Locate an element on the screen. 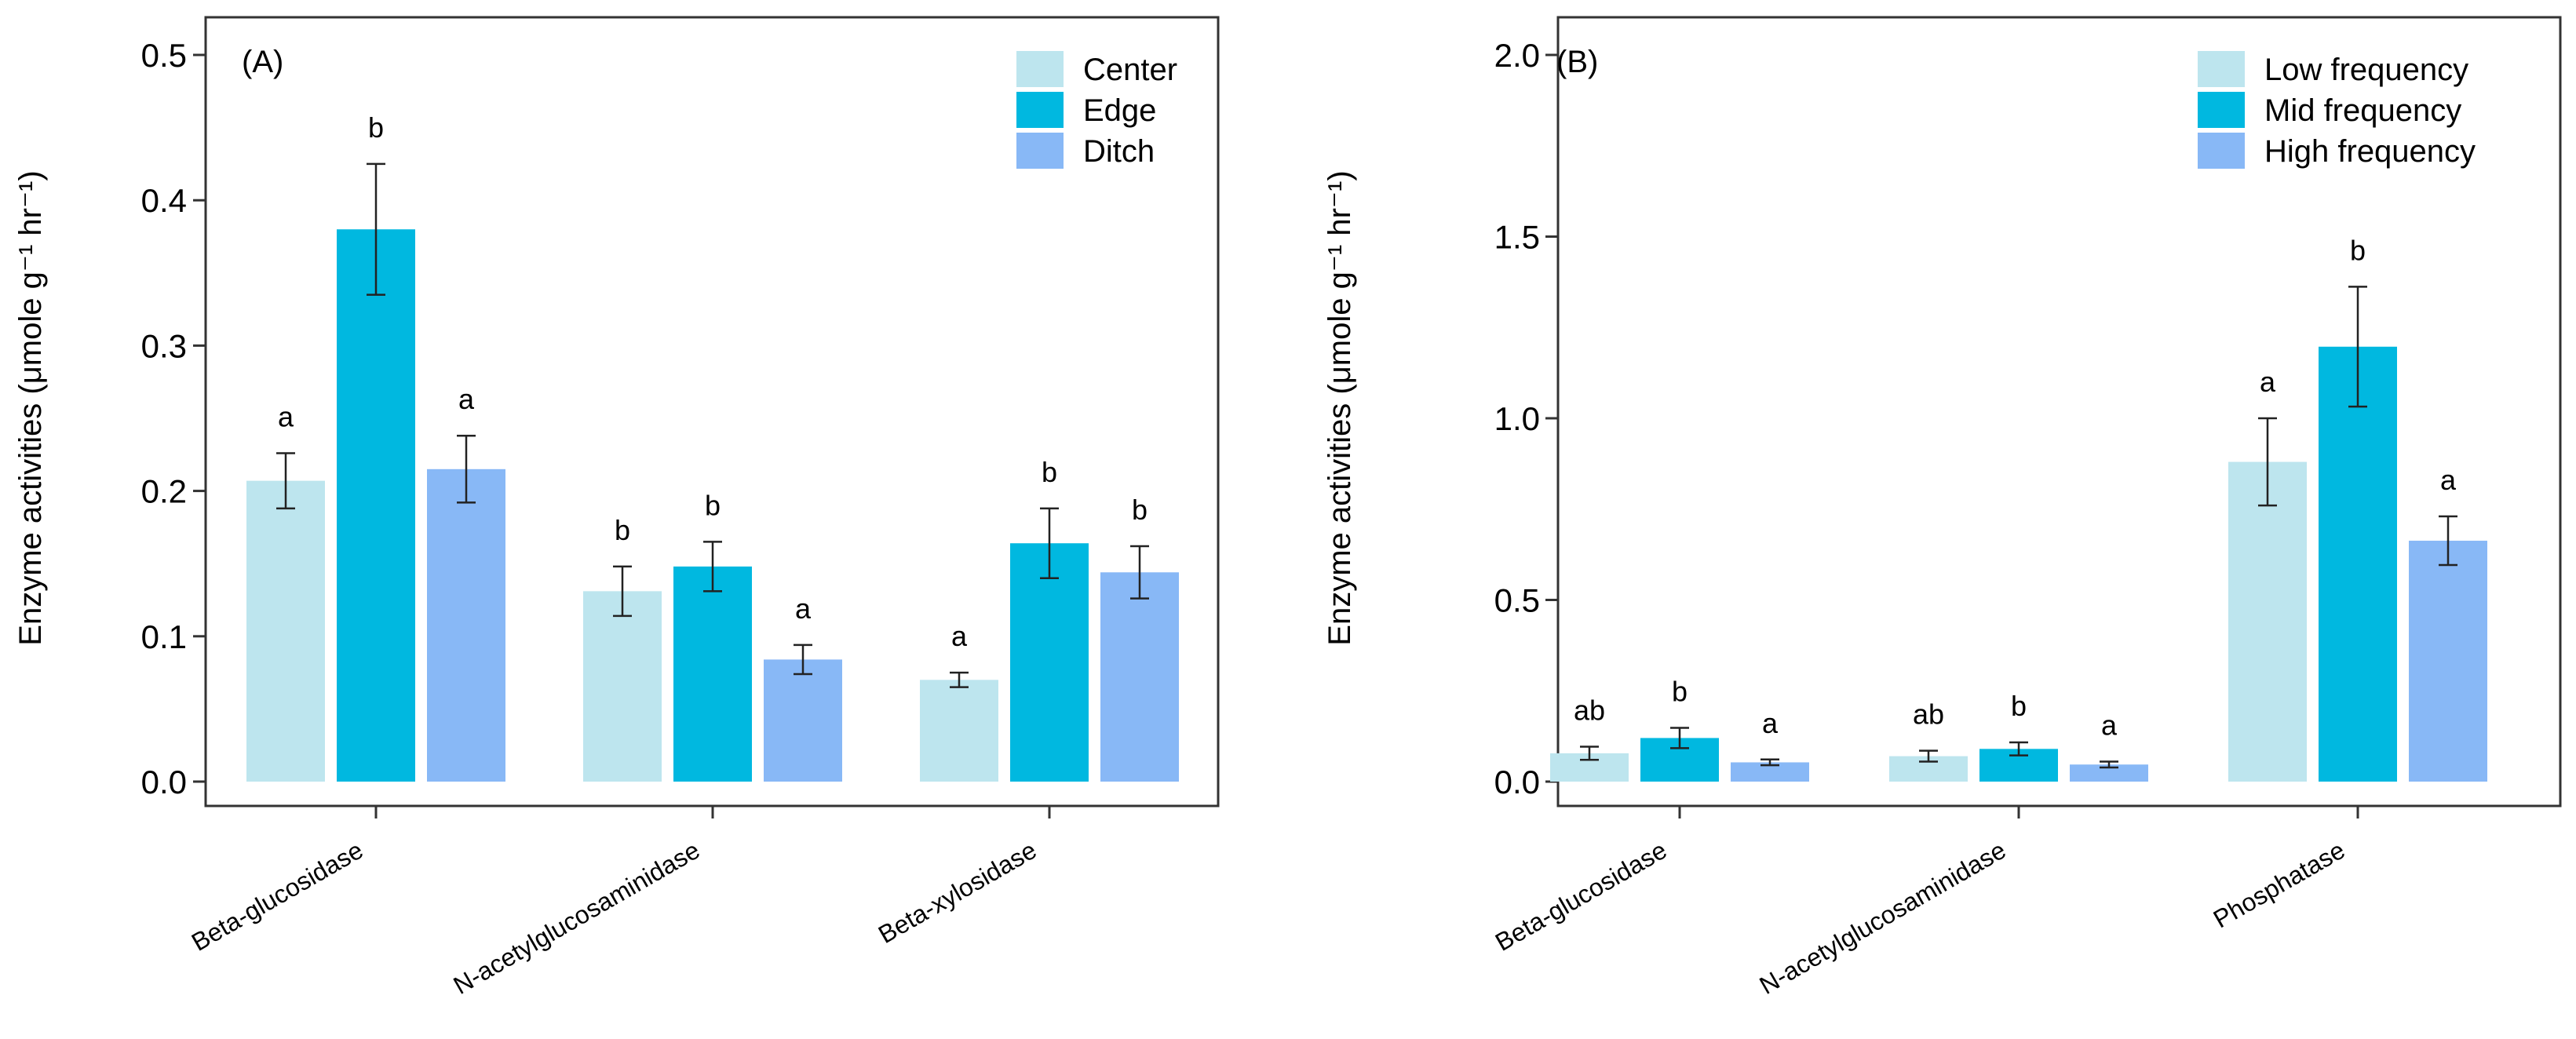 This screenshot has height=1039, width=2576. legend: Center Edge Ditch is located at coordinates (1096, 110).